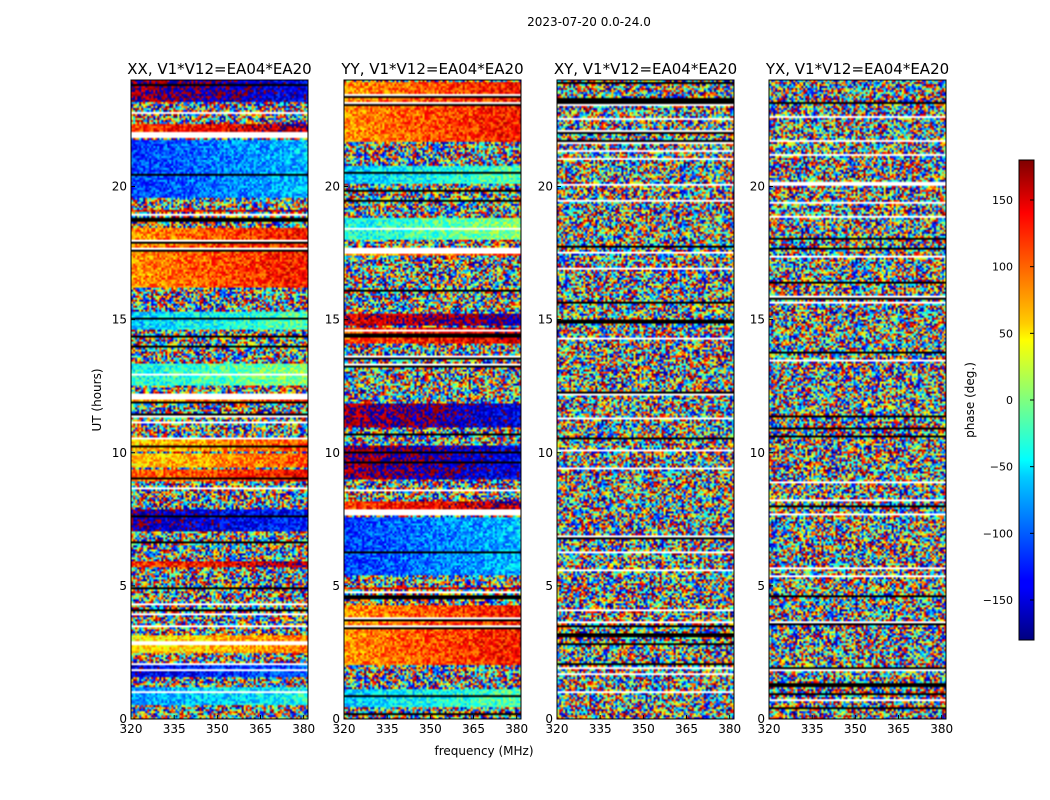  I want to click on colorbar-tick-label: 0, so click(1009, 400).